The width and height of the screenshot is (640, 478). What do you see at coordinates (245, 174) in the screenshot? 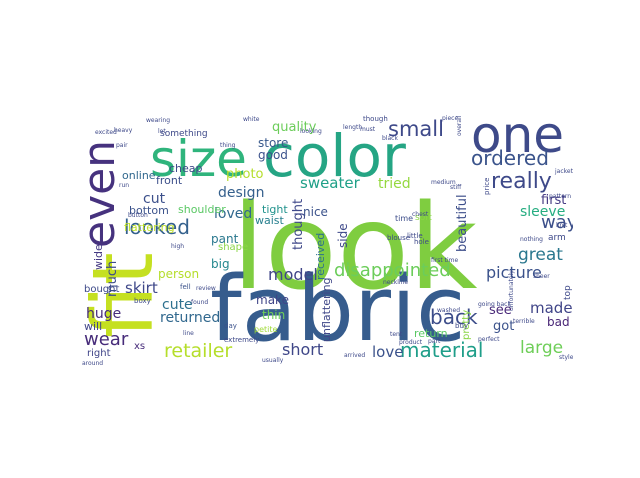
I see `word-photo: photo` at bounding box center [245, 174].